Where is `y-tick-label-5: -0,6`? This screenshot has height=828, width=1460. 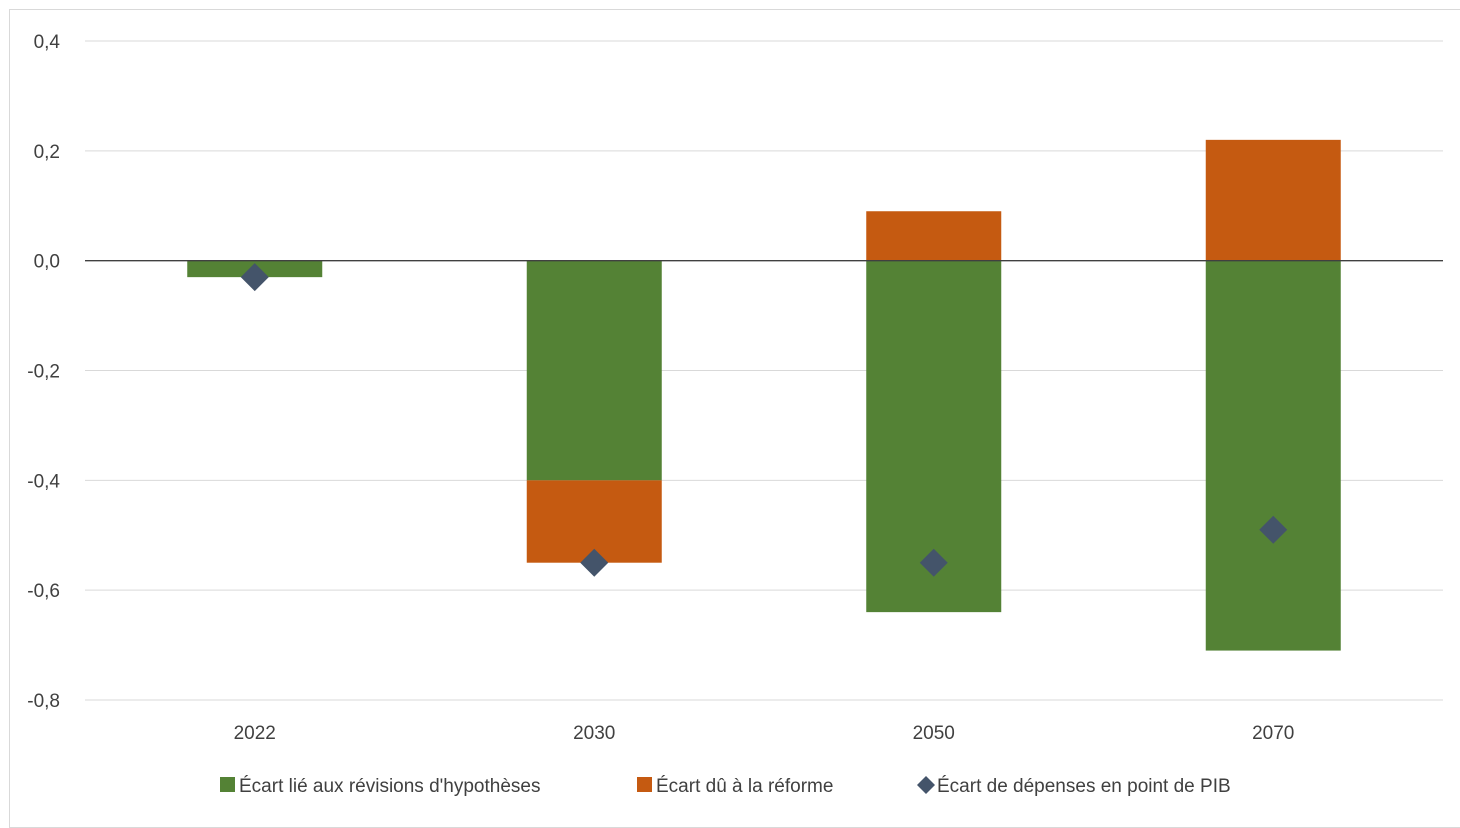
y-tick-label-5: -0,6 is located at coordinates (43, 591).